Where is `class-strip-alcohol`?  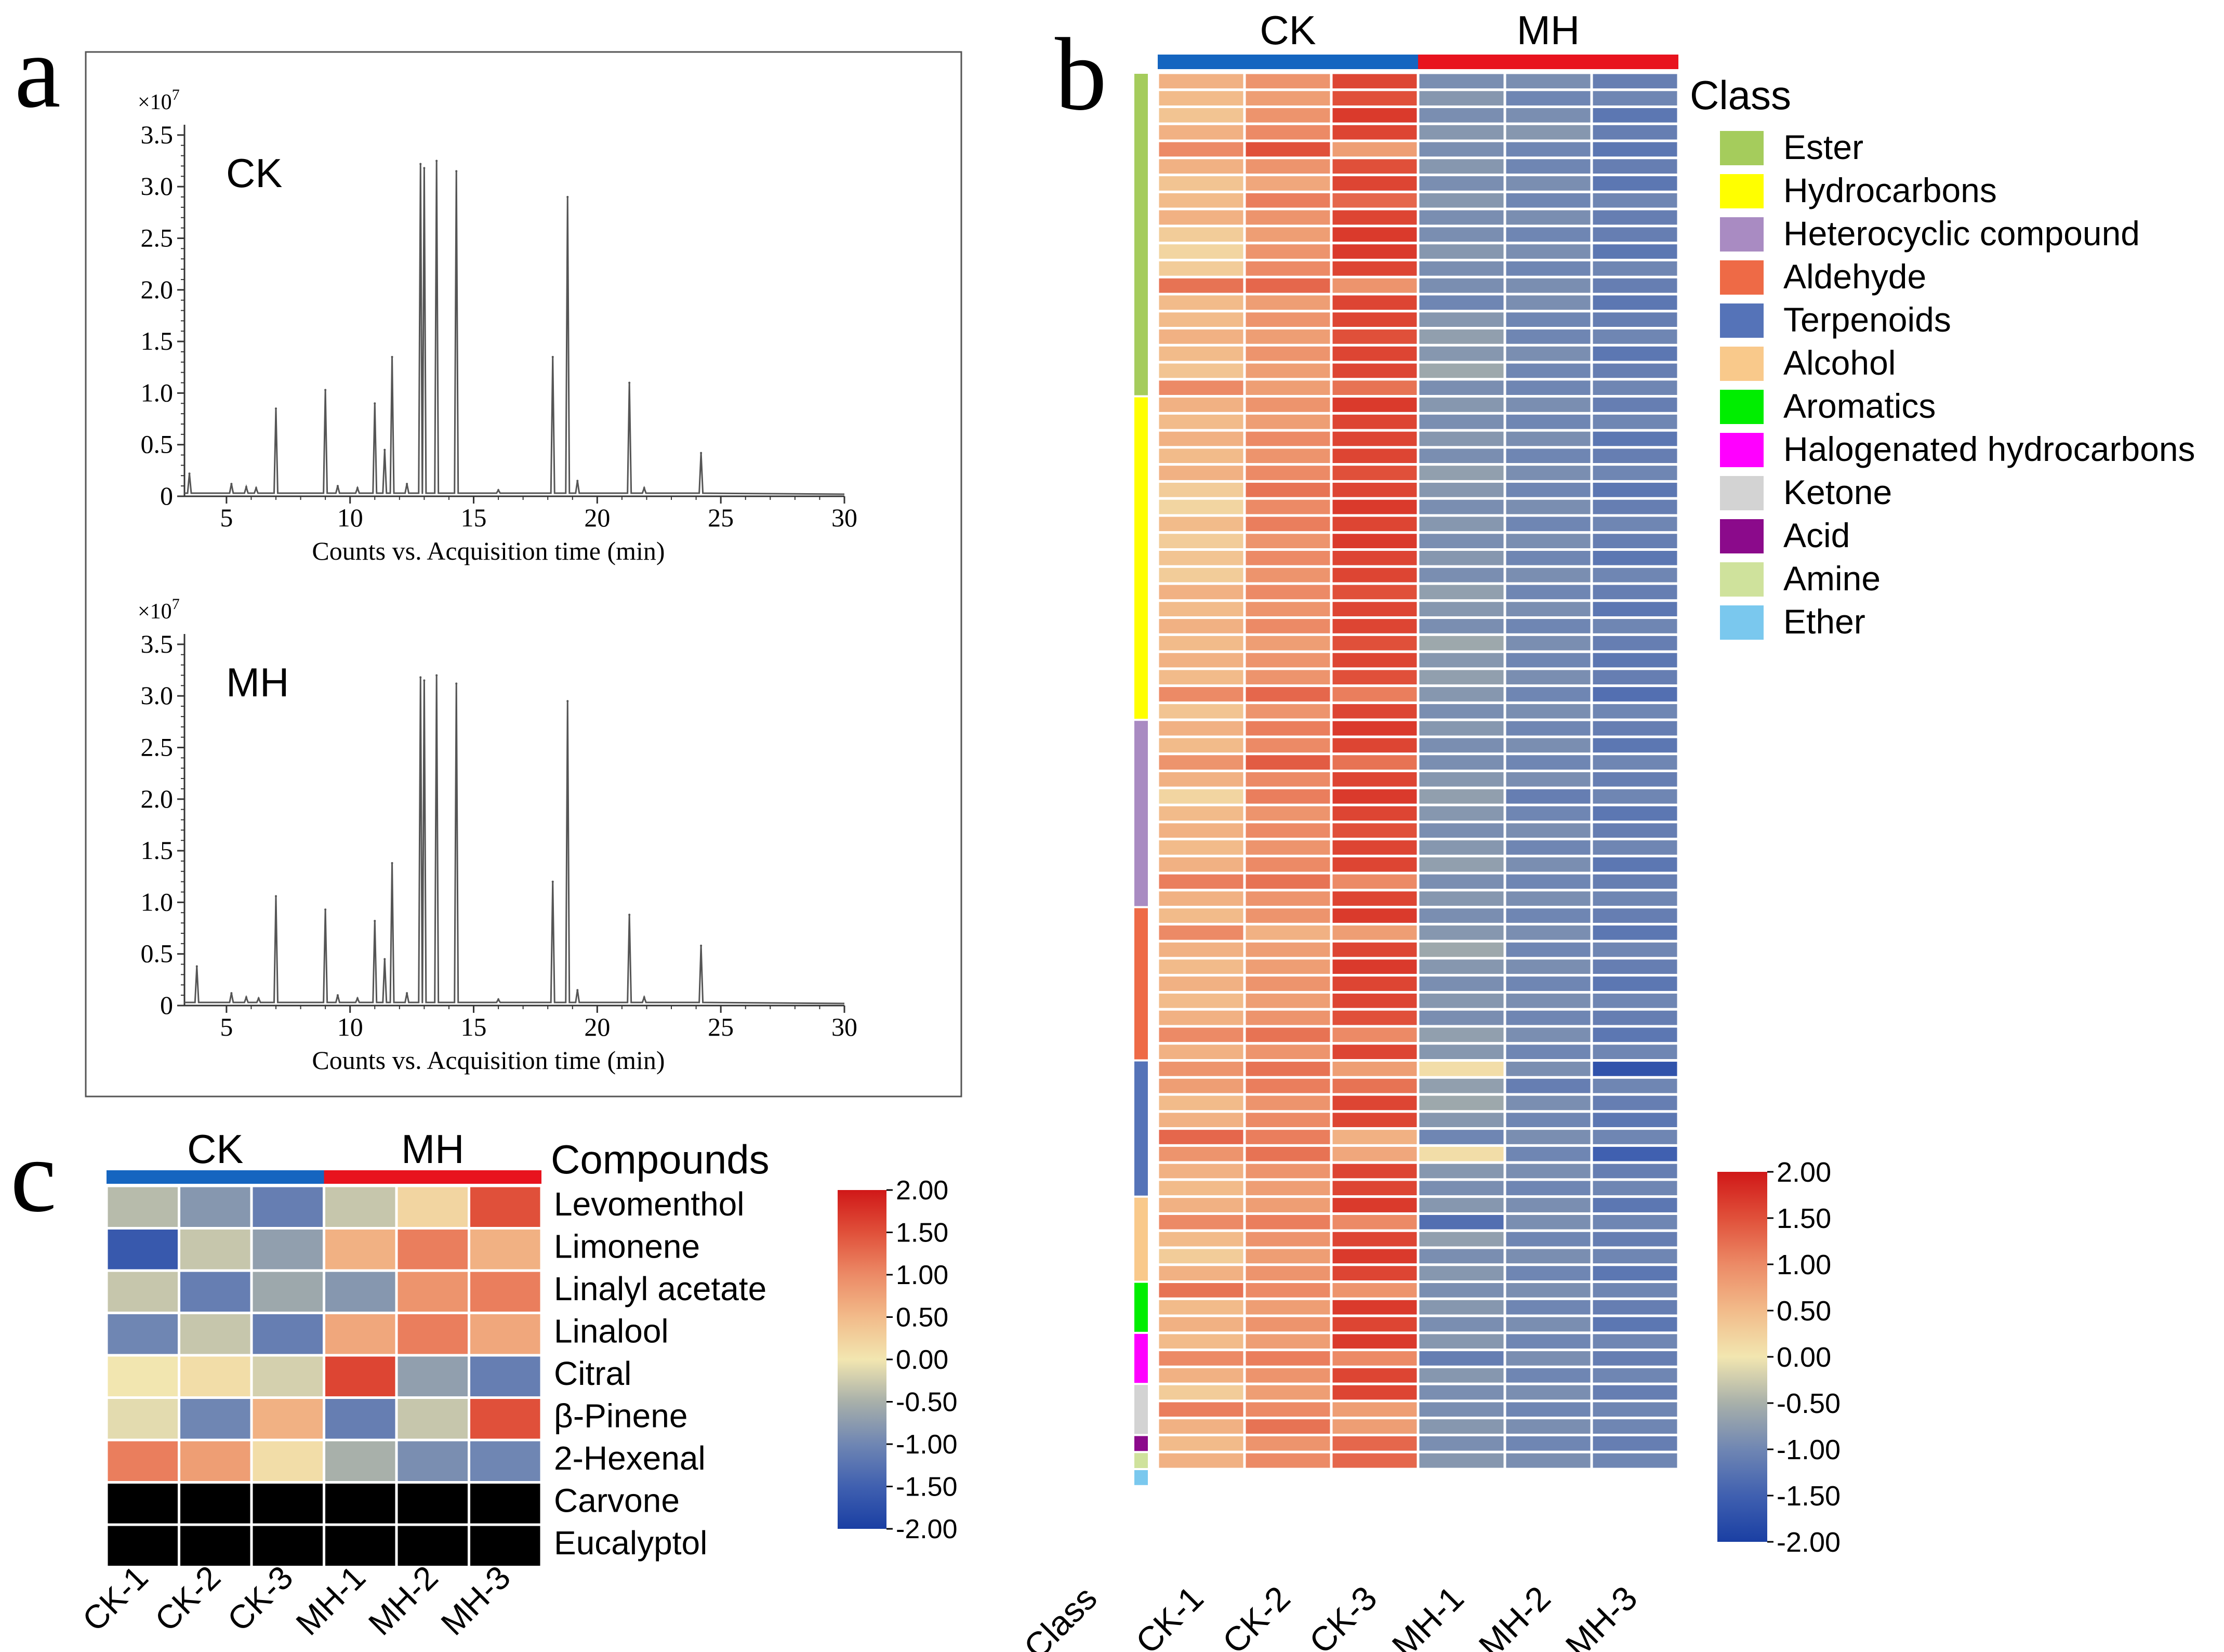
class-strip-alcohol is located at coordinates (1141, 1239).